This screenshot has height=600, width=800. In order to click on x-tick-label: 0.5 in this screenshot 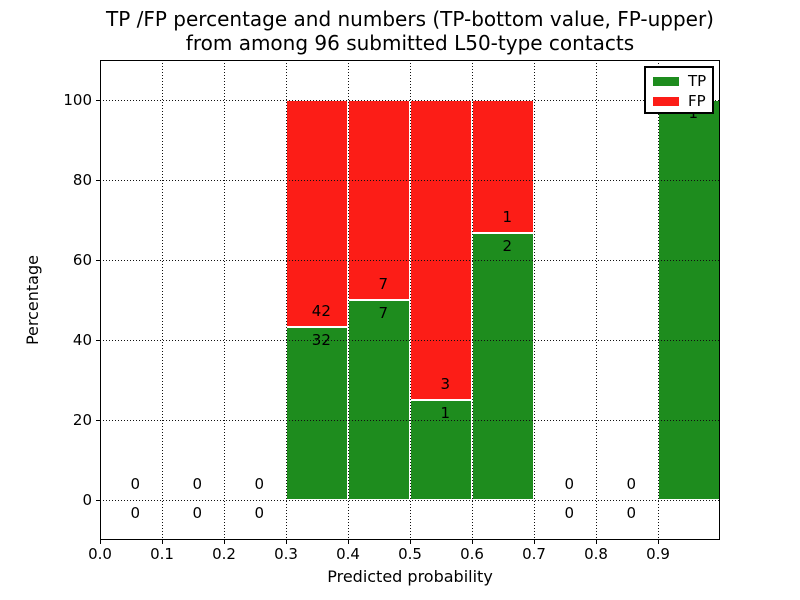, I will do `click(410, 554)`.